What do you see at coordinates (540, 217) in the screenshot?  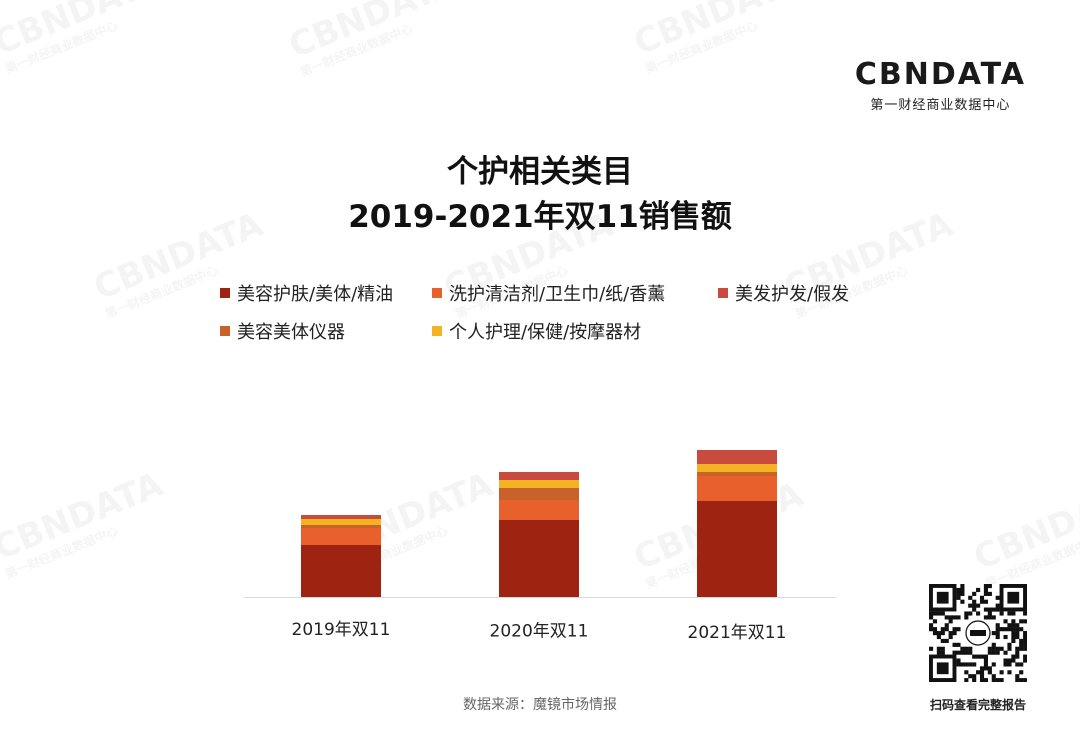 I see `chart-title-line-2: 2019-2021年双11销售额` at bounding box center [540, 217].